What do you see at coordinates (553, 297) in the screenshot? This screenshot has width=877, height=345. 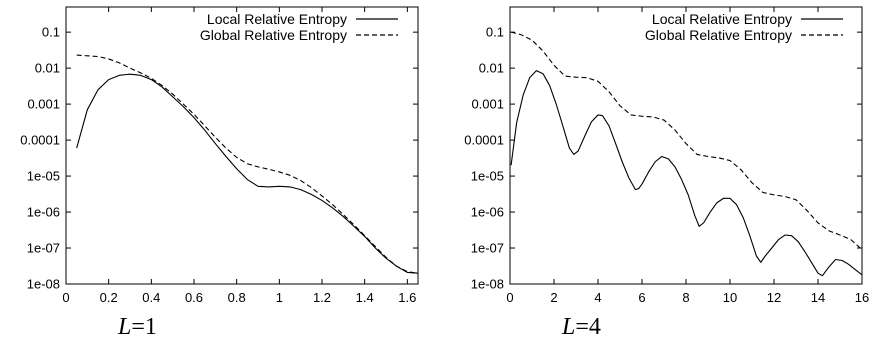 I see `chart-l4-xtick-label: 2` at bounding box center [553, 297].